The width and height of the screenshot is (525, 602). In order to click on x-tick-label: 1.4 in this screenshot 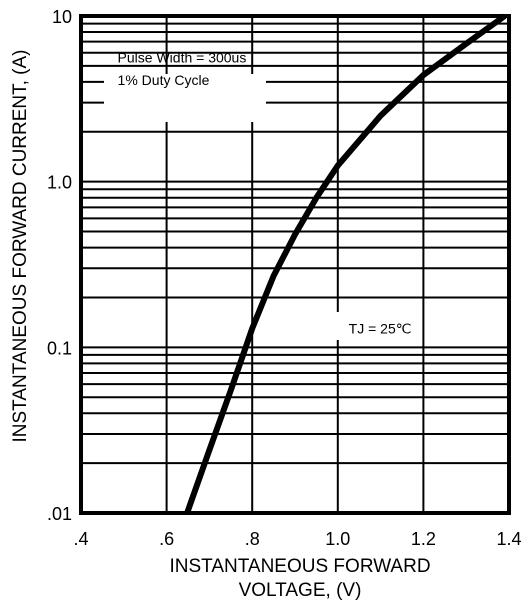, I will do `click(508, 539)`.